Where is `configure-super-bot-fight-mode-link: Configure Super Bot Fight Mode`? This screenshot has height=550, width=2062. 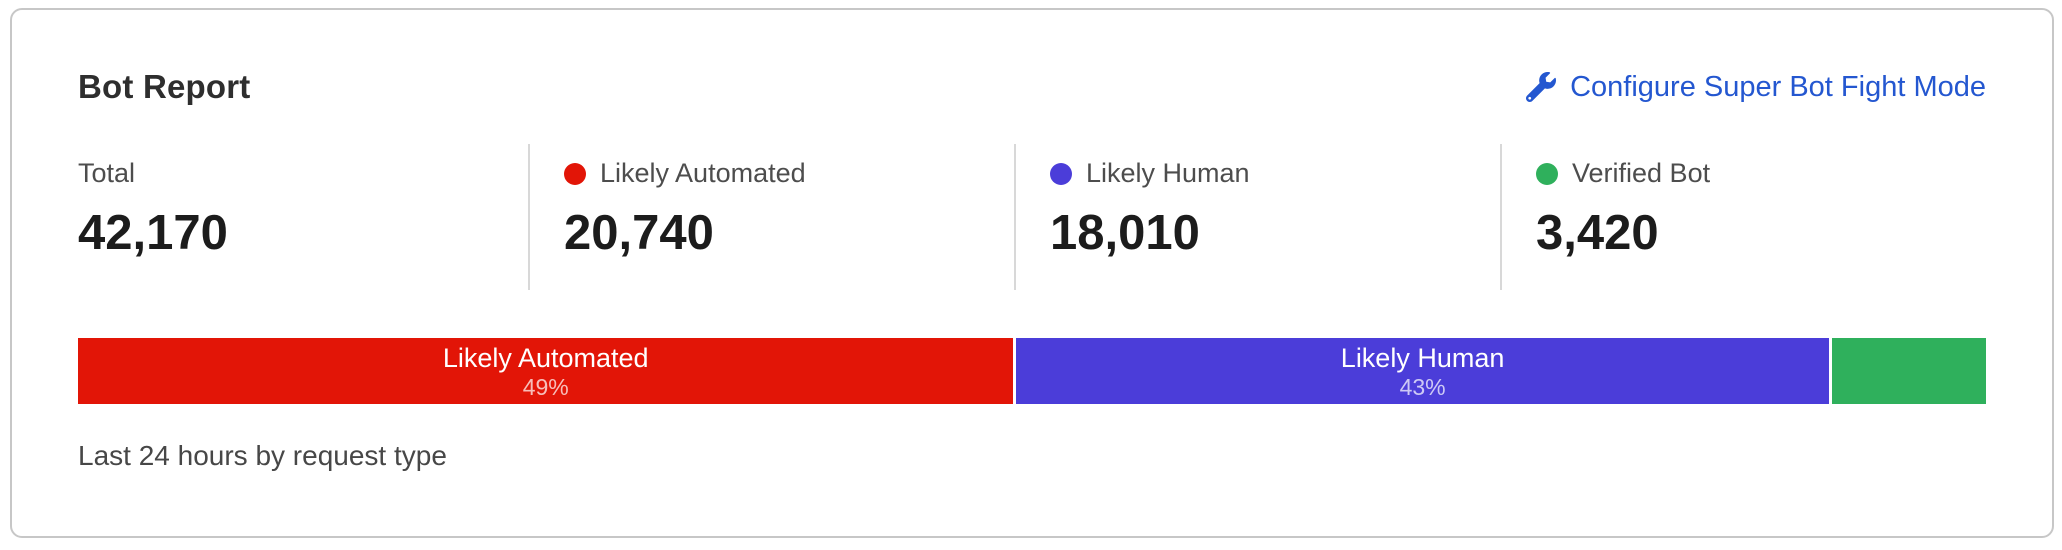 configure-super-bot-fight-mode-link: Configure Super Bot Fight Mode is located at coordinates (1756, 87).